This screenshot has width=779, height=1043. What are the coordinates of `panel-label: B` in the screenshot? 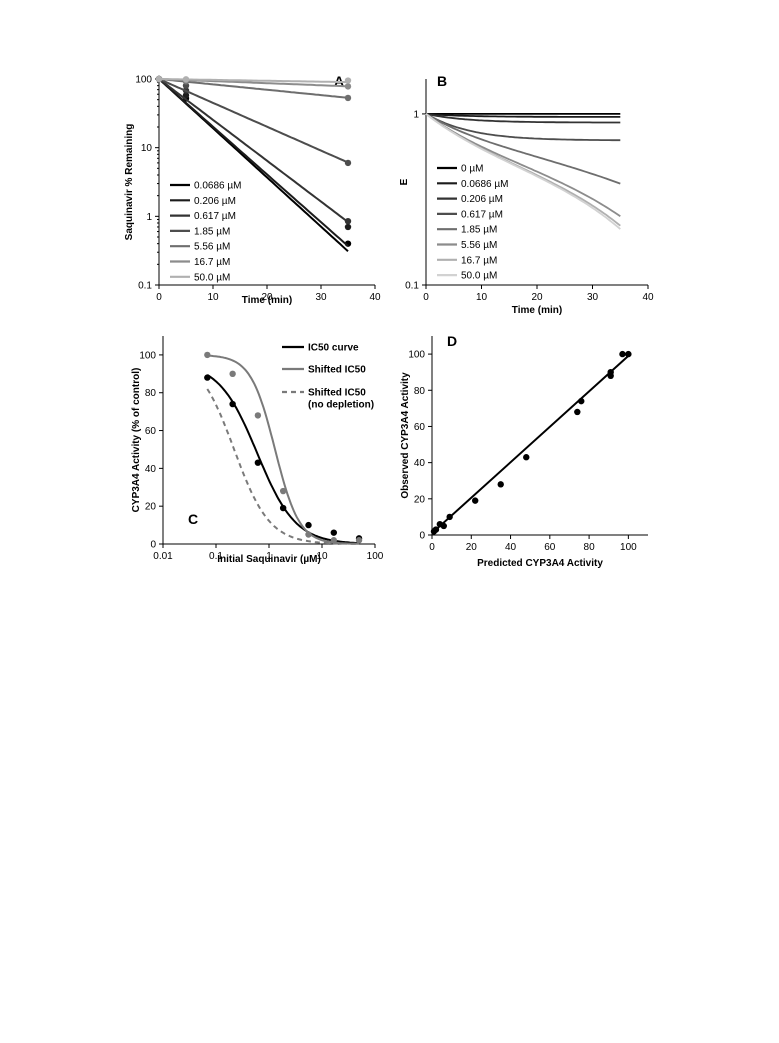 It's located at (442, 81).